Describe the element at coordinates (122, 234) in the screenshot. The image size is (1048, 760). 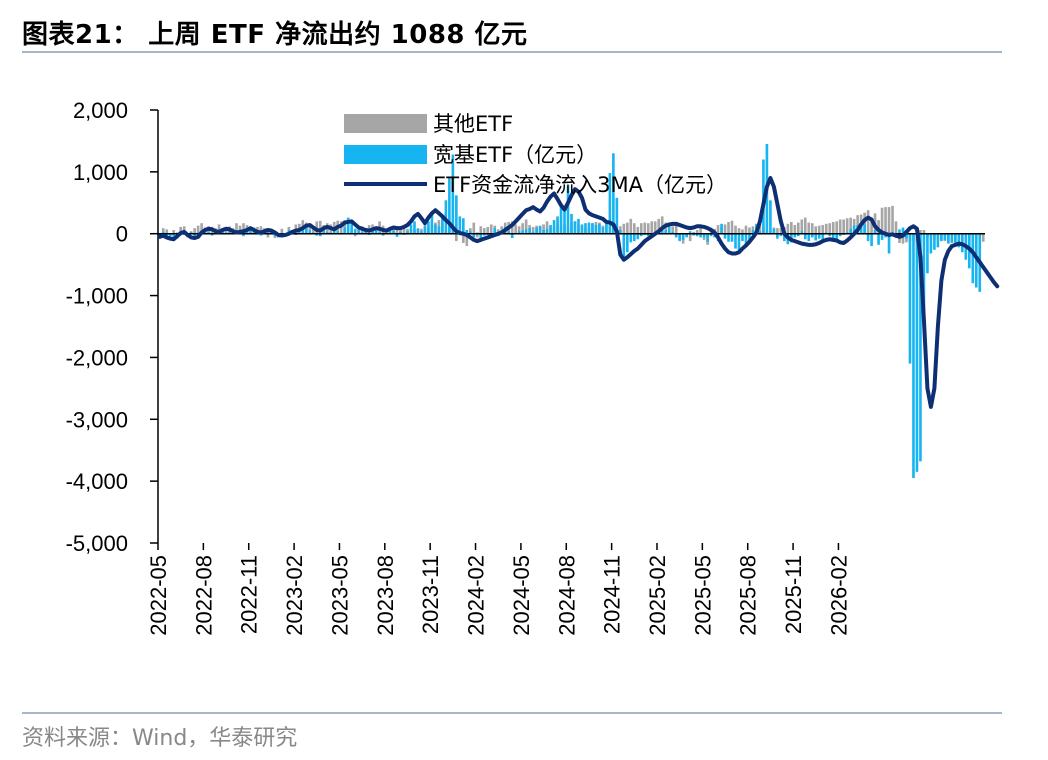
I see `y-tick-label: 0` at that location.